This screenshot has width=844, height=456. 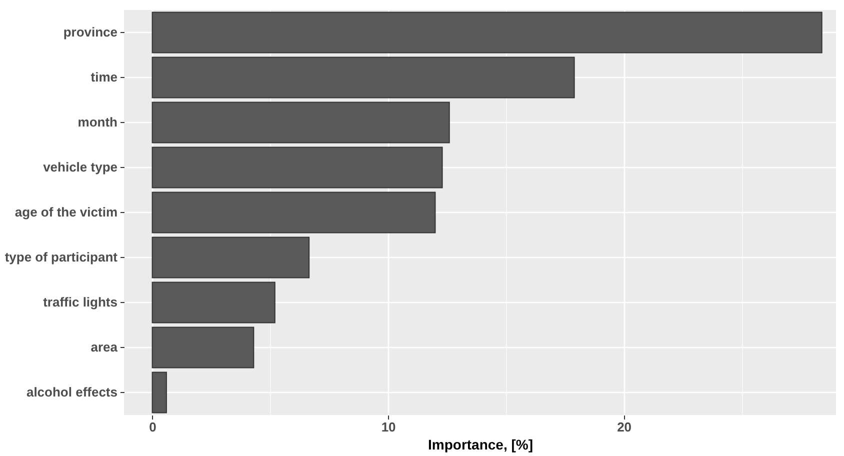 What do you see at coordinates (98, 122) in the screenshot?
I see `y-tick-label: month` at bounding box center [98, 122].